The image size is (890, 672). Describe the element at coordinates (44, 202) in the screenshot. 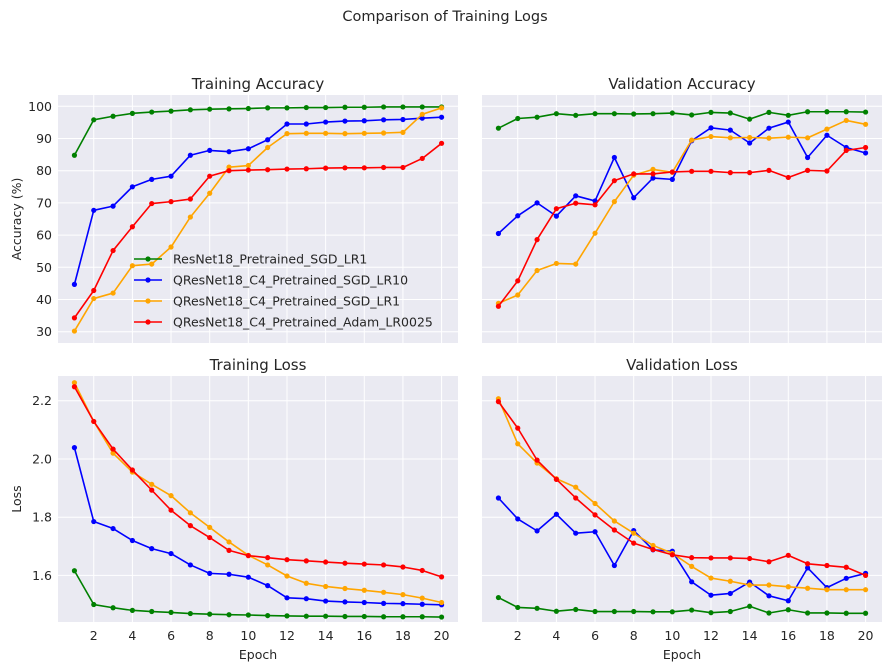

I see `y-tick-label: 70` at that location.